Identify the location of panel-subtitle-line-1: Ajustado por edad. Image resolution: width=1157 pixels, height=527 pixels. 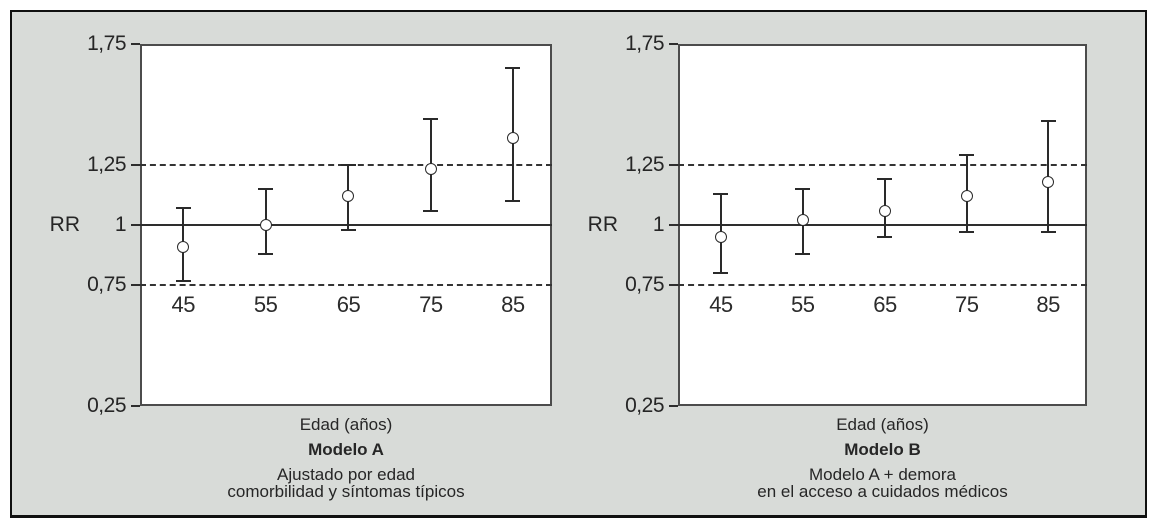
(346, 474).